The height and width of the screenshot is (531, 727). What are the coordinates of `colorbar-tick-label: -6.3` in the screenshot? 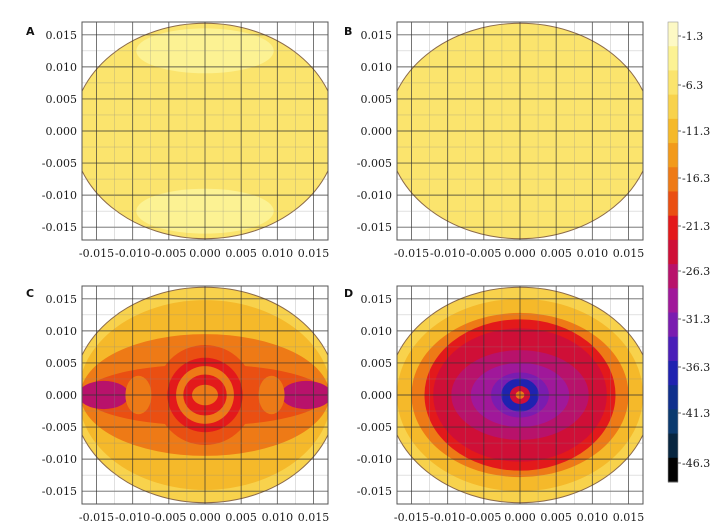 It's located at (692, 85).